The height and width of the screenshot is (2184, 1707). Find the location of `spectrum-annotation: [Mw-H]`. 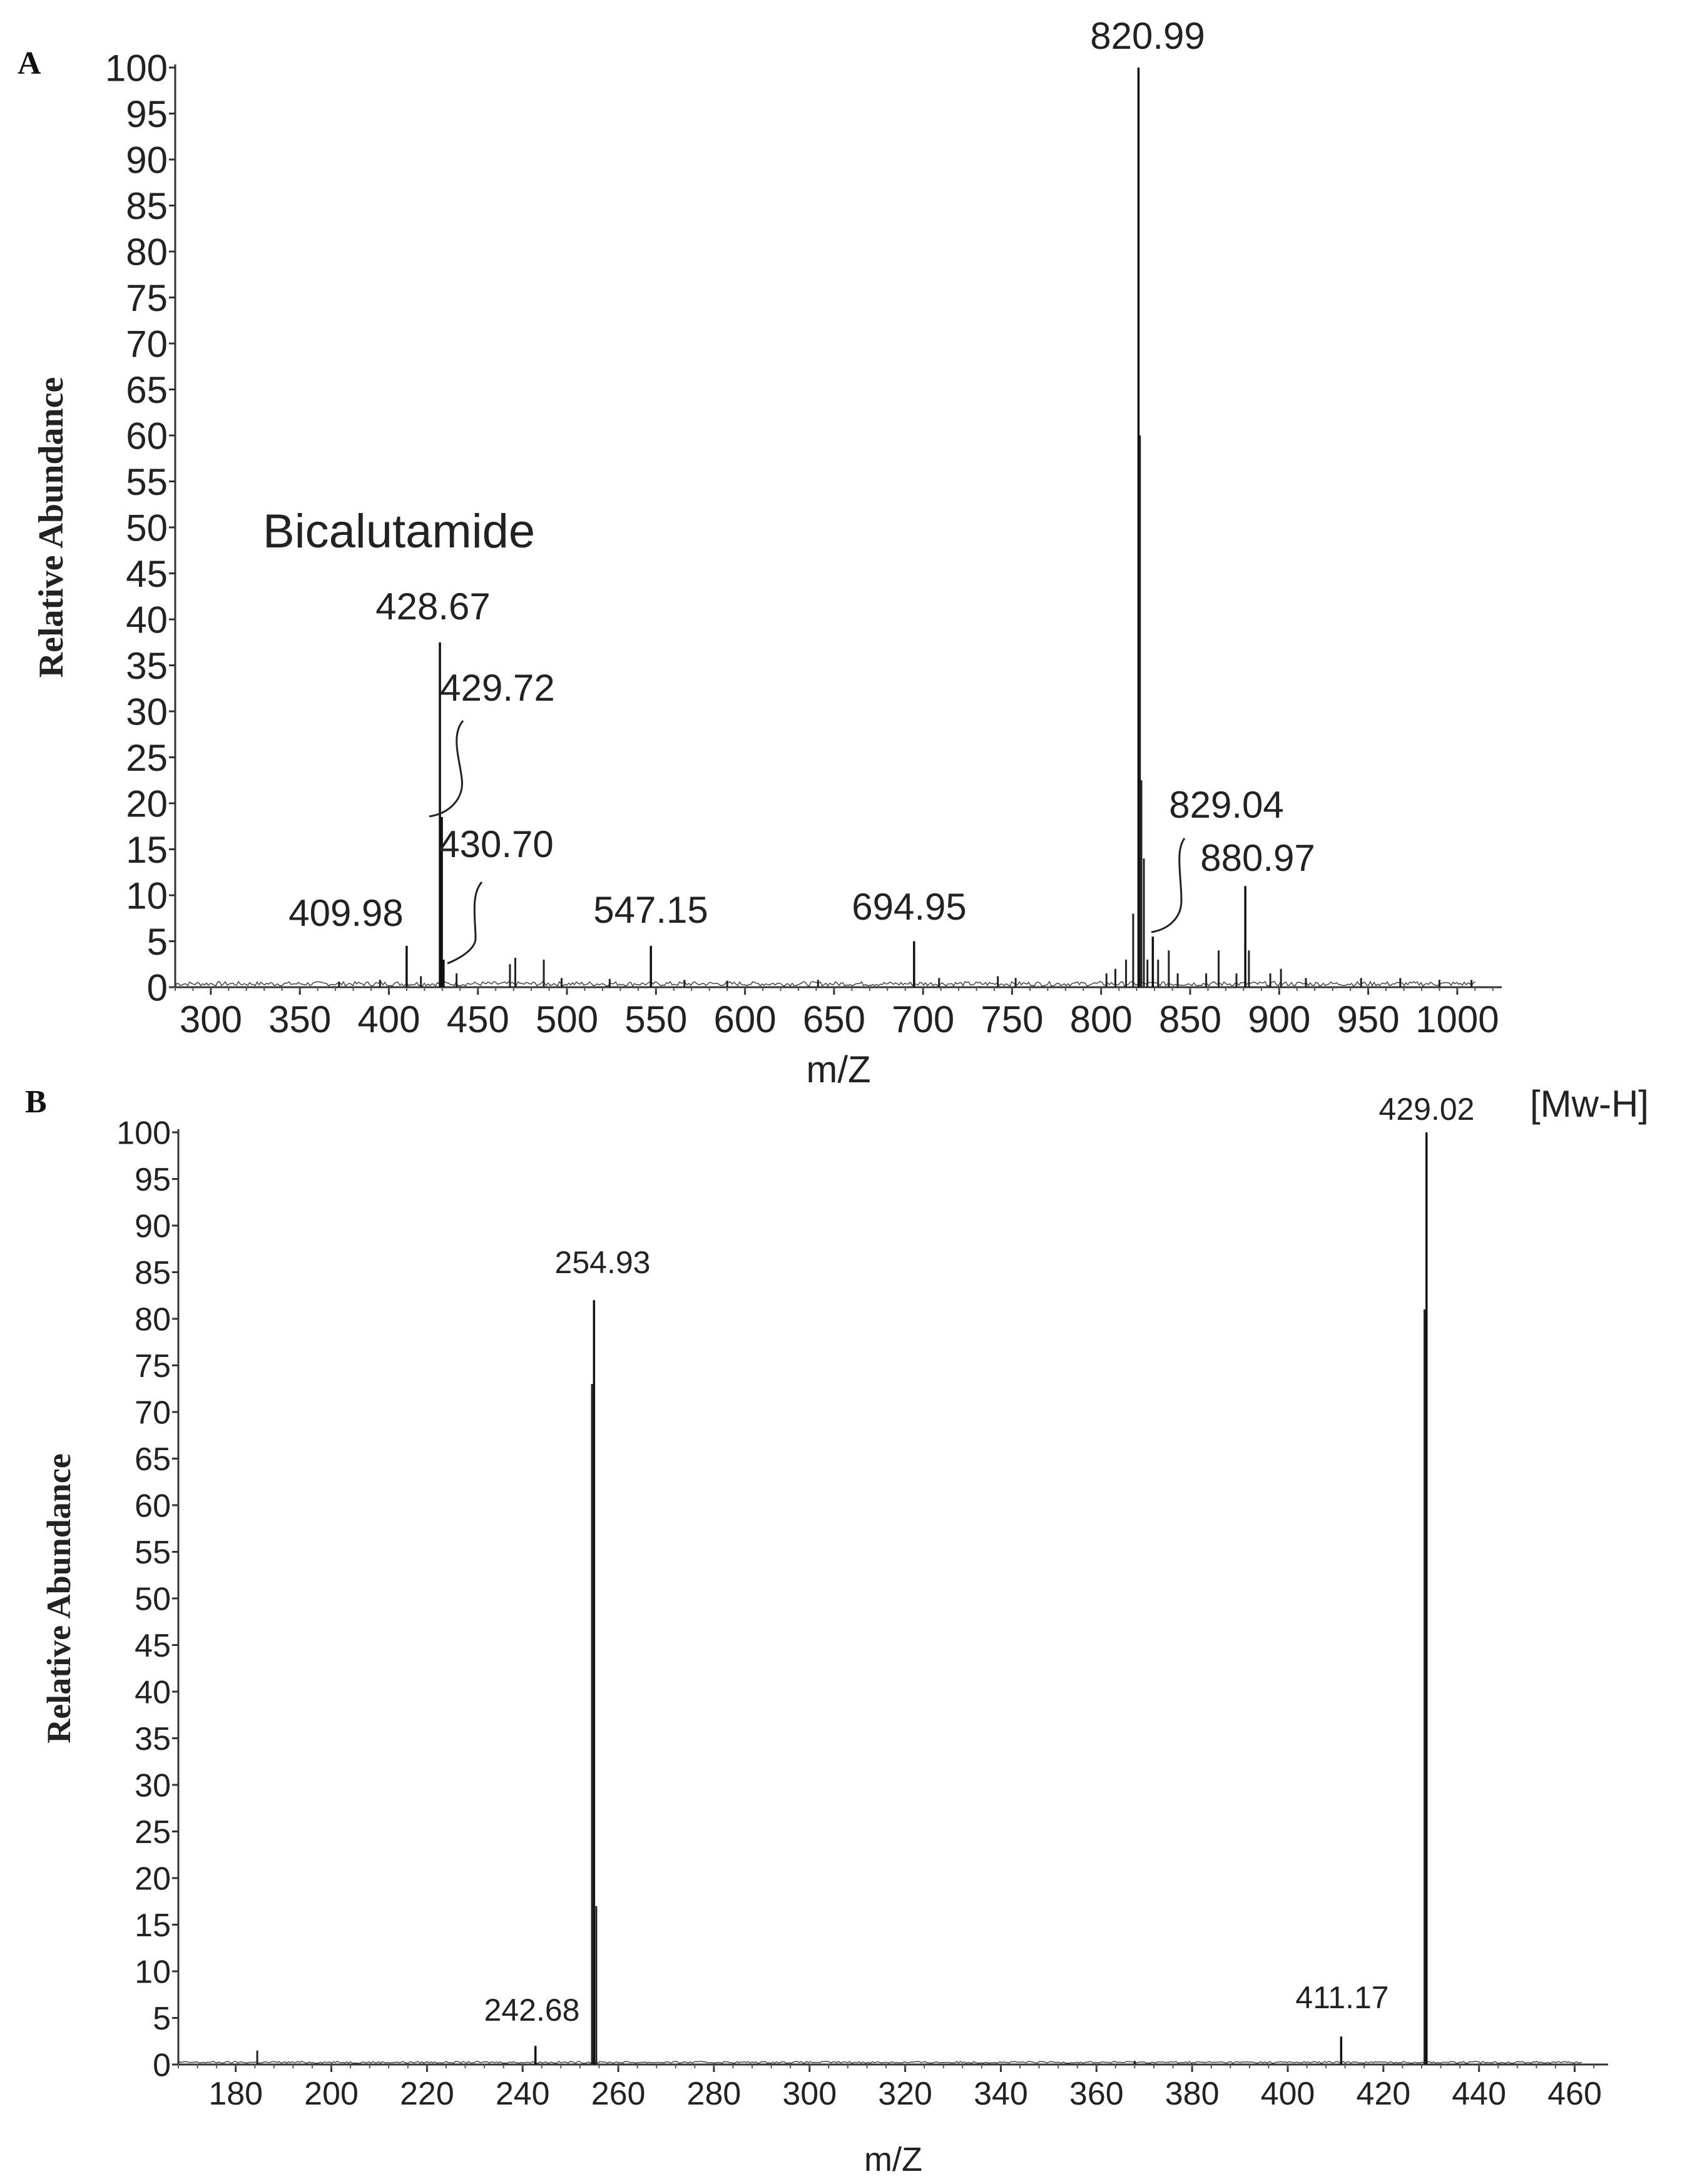

spectrum-annotation: [Mw-H] is located at coordinates (1589, 1104).